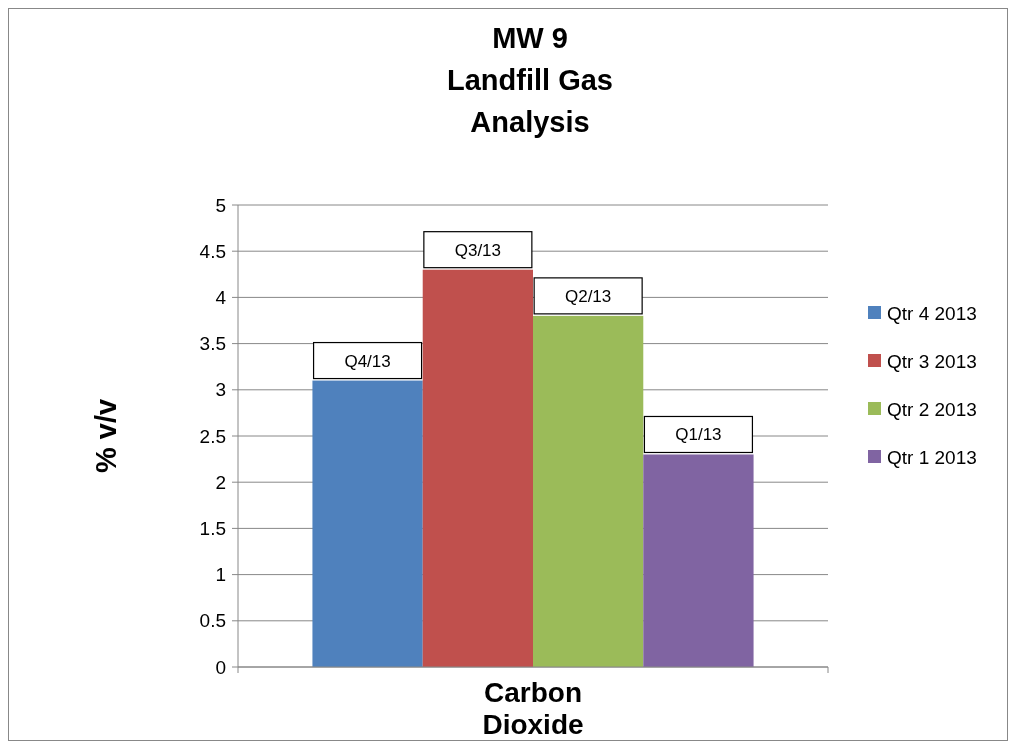  I want to click on data-label: Q4/13, so click(367, 361).